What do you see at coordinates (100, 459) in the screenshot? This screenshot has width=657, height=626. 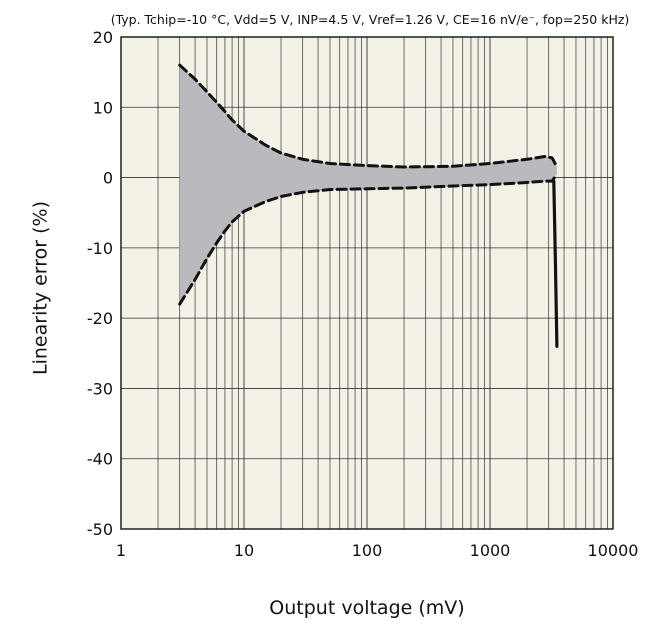 I see `y-tick-label: -40` at bounding box center [100, 459].